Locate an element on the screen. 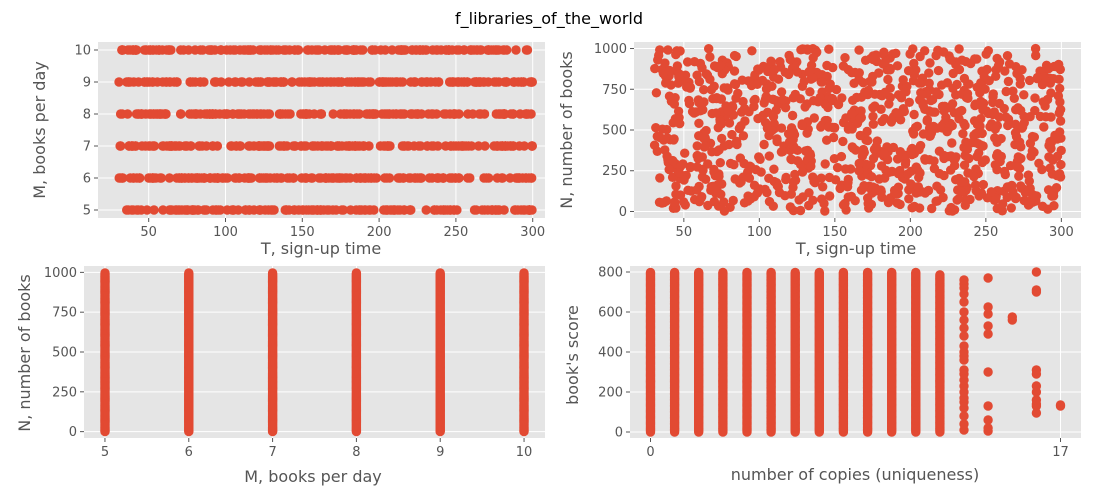  x-tick-label: 50 is located at coordinates (148, 232).